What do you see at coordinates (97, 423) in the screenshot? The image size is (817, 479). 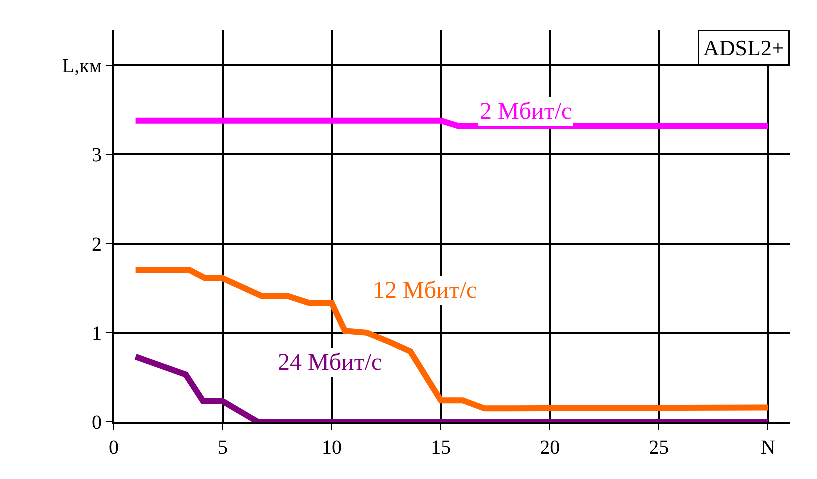 I see `y-tick-label: 0` at bounding box center [97, 423].